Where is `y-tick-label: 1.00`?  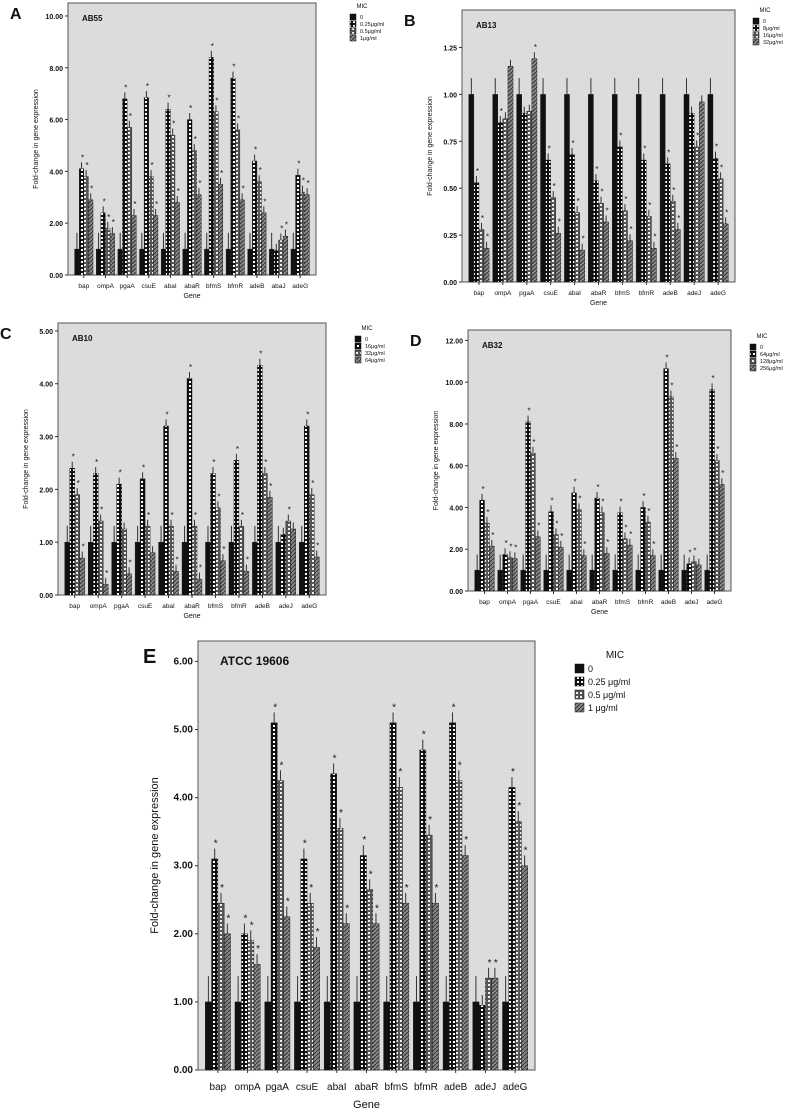
y-tick-label: 1.00 is located at coordinates (450, 95).